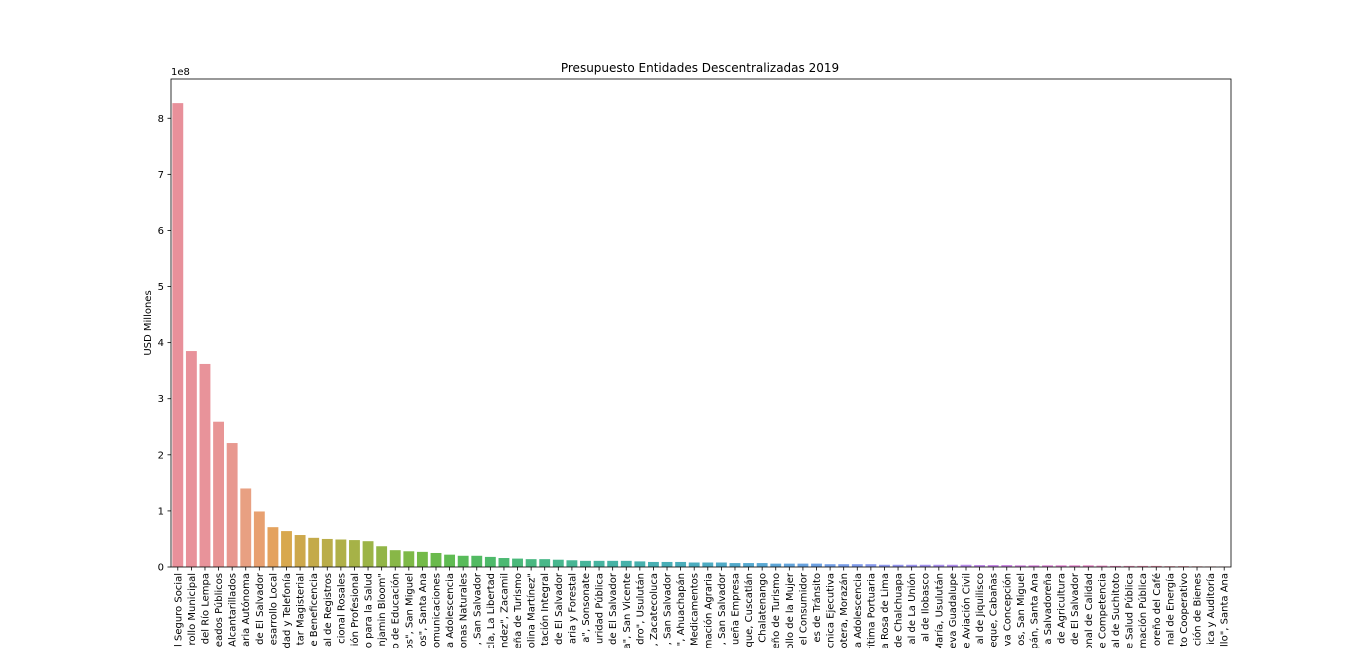 The height and width of the screenshot is (648, 1368). What do you see at coordinates (681, 609) in the screenshot?
I see `x-tick-label: ", Ahuachapán` at bounding box center [681, 609].